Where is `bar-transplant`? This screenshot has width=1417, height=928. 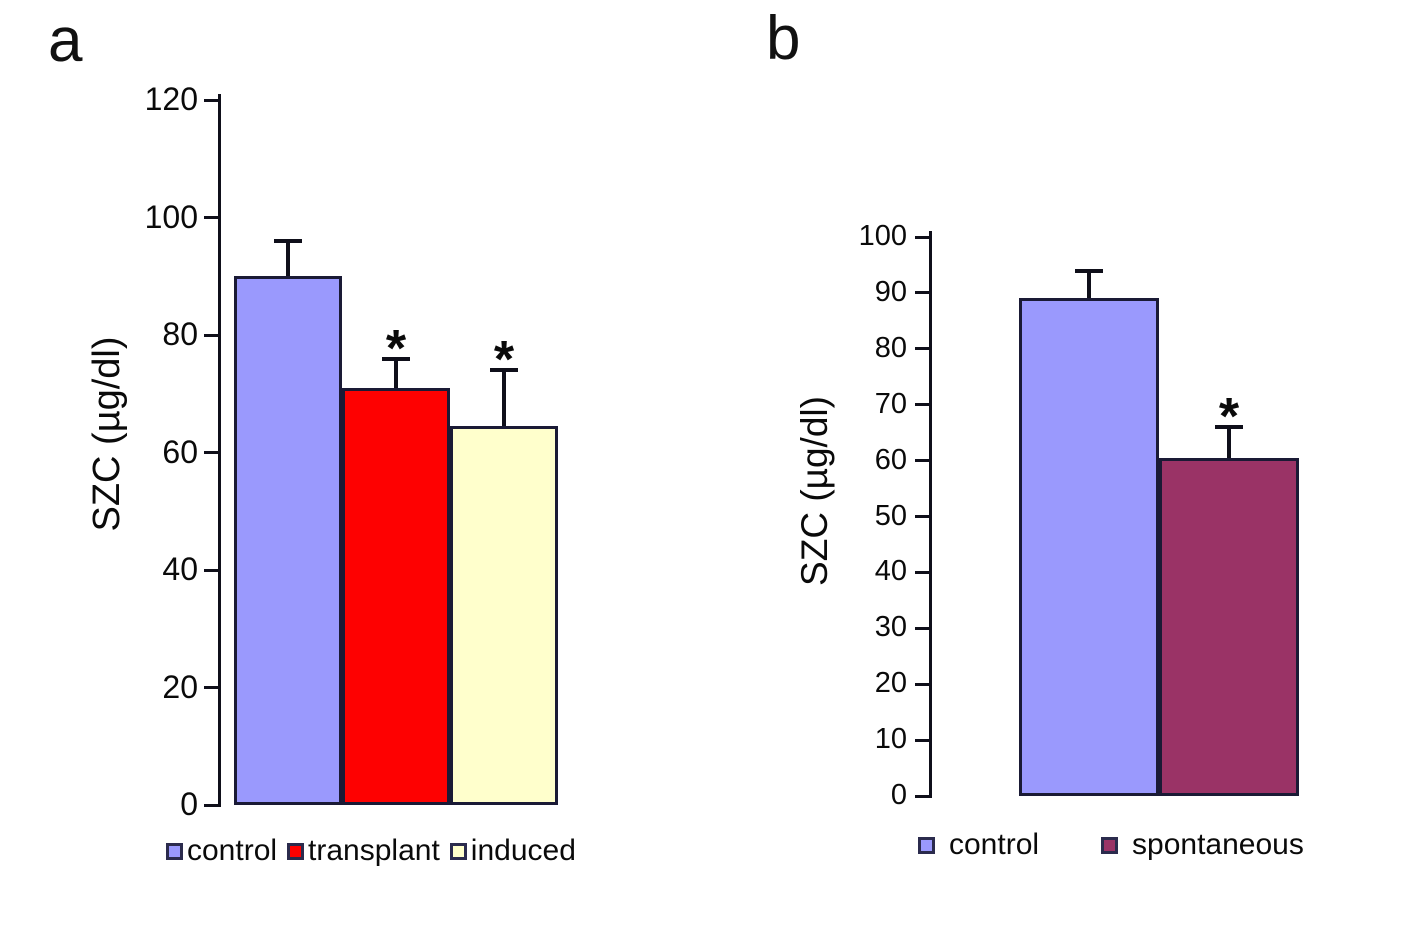 bar-transplant is located at coordinates (396, 596).